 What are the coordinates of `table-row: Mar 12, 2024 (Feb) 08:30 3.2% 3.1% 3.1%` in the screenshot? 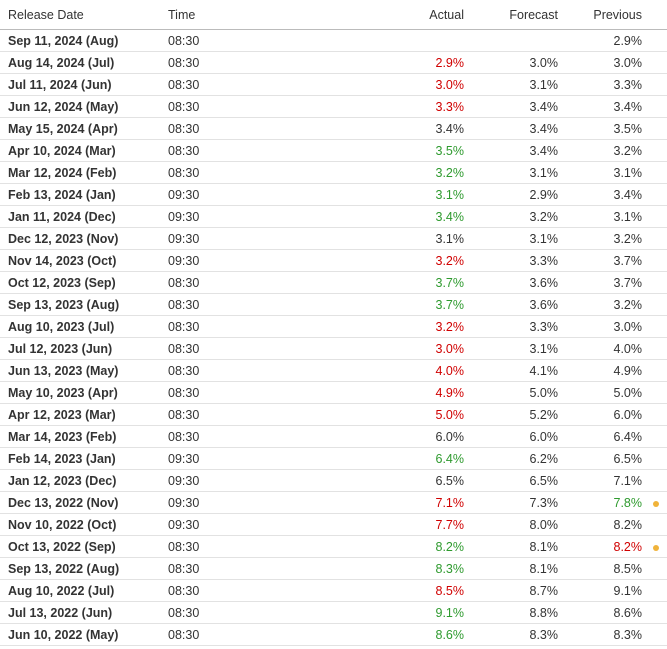 It's located at (333, 172).